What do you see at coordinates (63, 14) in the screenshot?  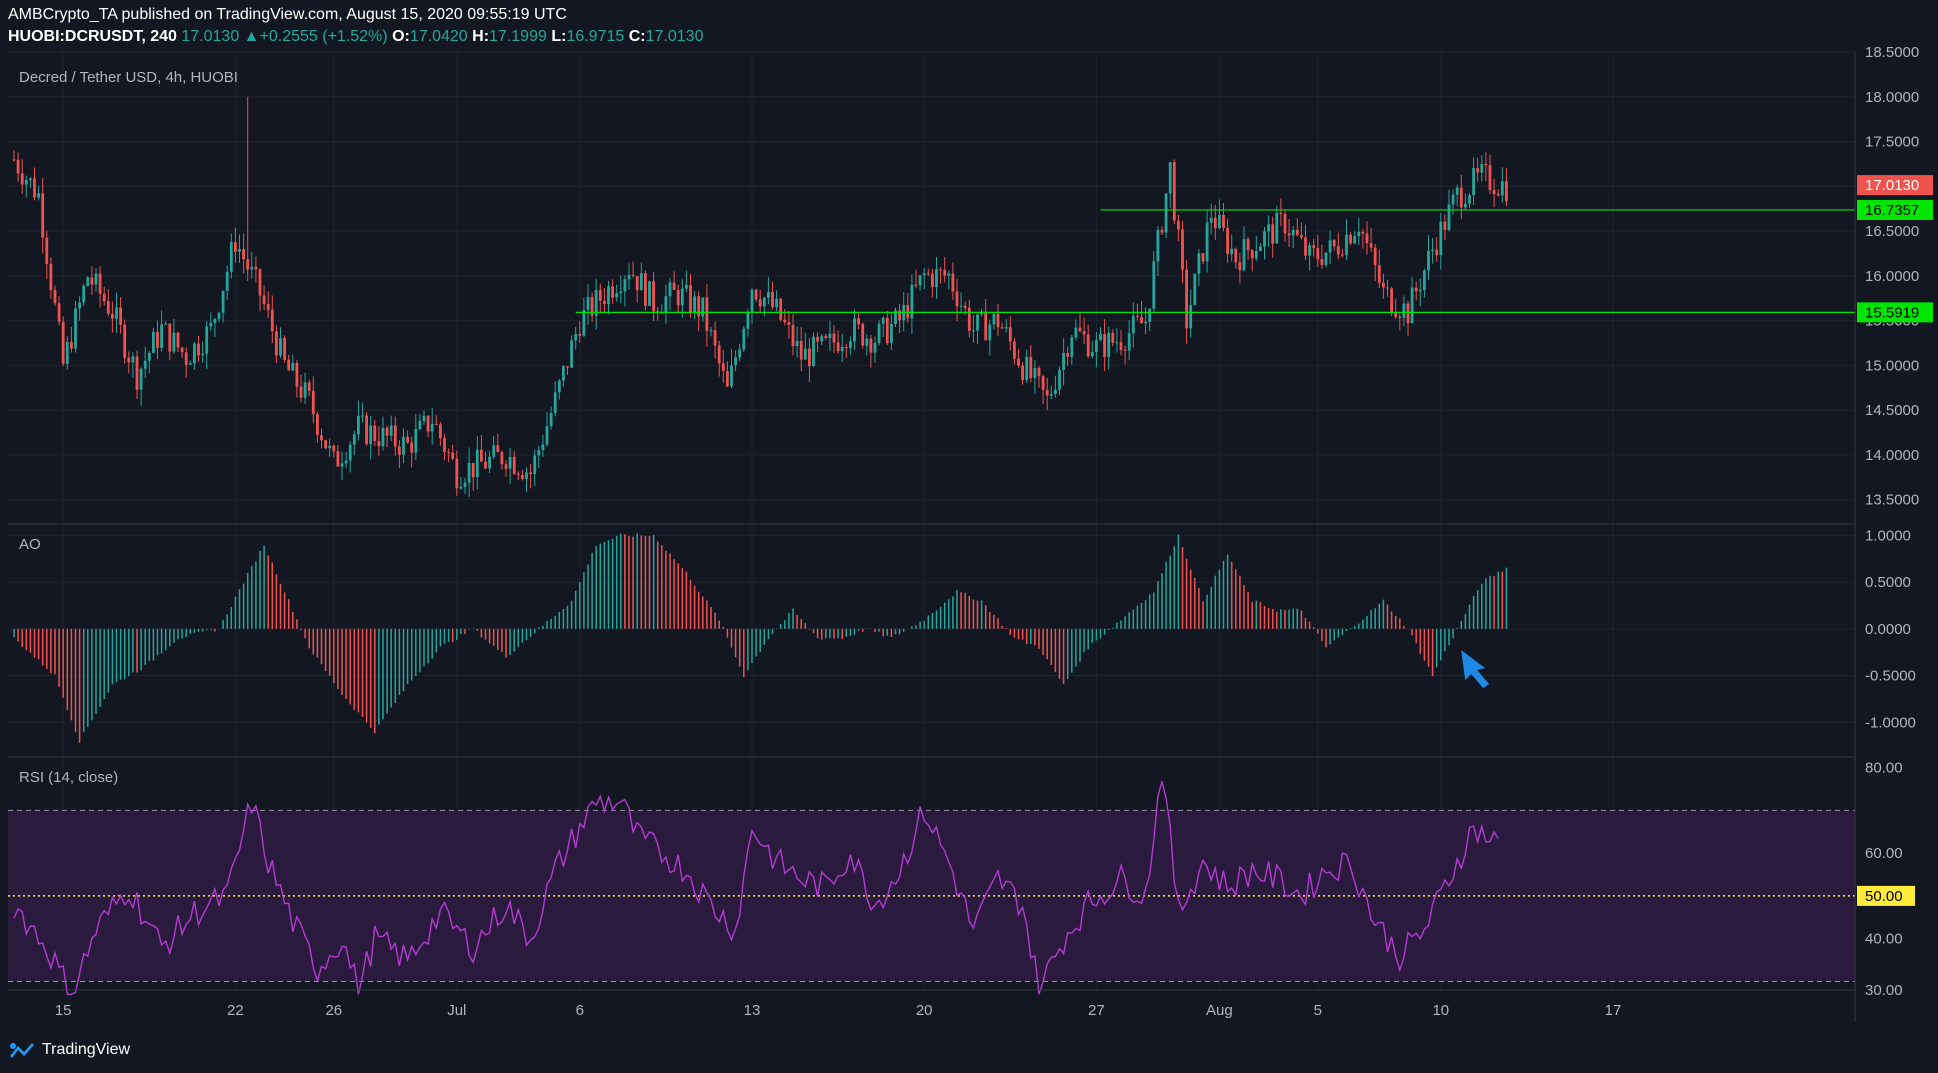 I see `publisher-name: AMBCrypto_TA` at bounding box center [63, 14].